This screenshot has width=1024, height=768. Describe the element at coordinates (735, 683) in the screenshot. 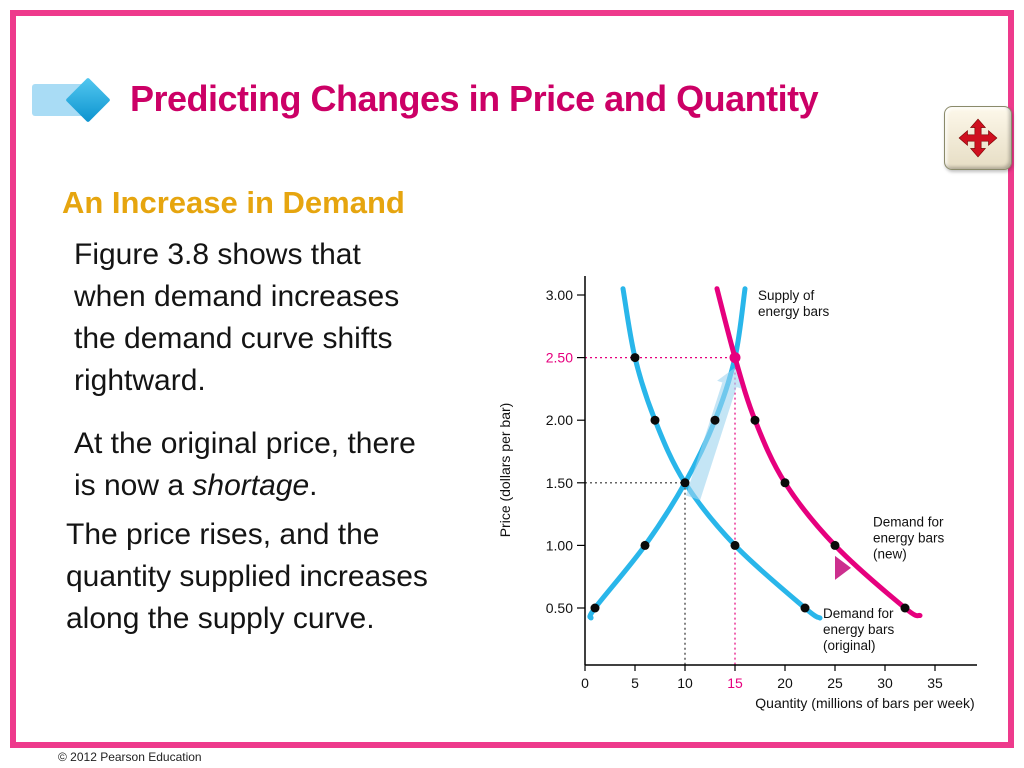

I see `svg-text: 15` at that location.